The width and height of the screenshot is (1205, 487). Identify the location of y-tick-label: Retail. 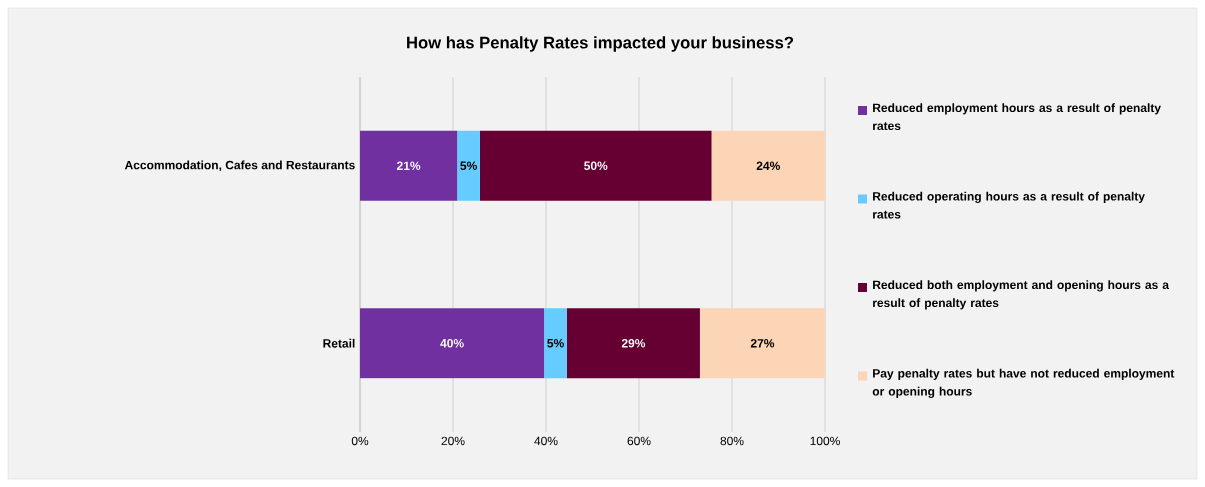
(339, 343).